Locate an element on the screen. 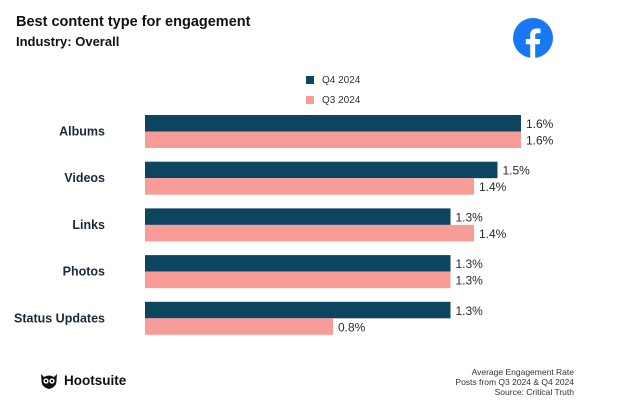  category-label: Videos is located at coordinates (84, 178).